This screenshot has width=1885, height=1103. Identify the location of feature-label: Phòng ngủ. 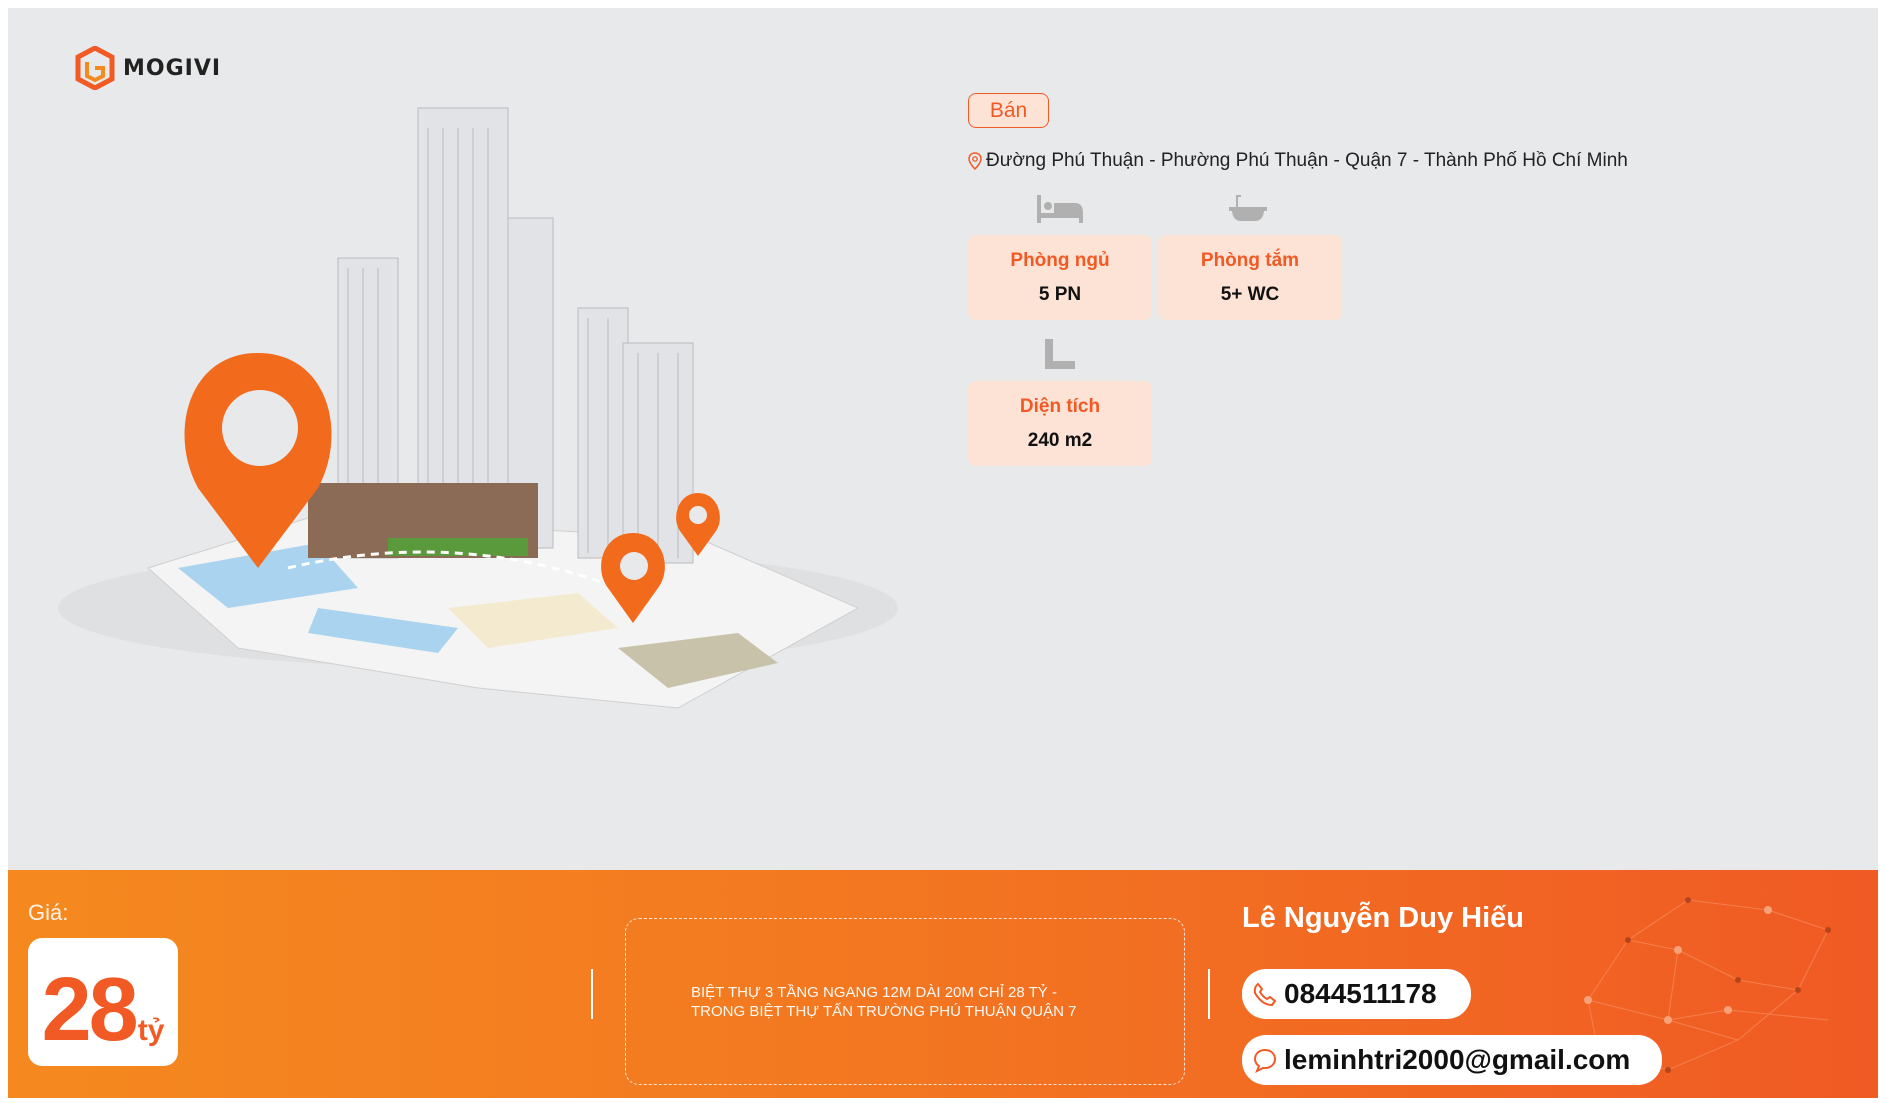
(1060, 260).